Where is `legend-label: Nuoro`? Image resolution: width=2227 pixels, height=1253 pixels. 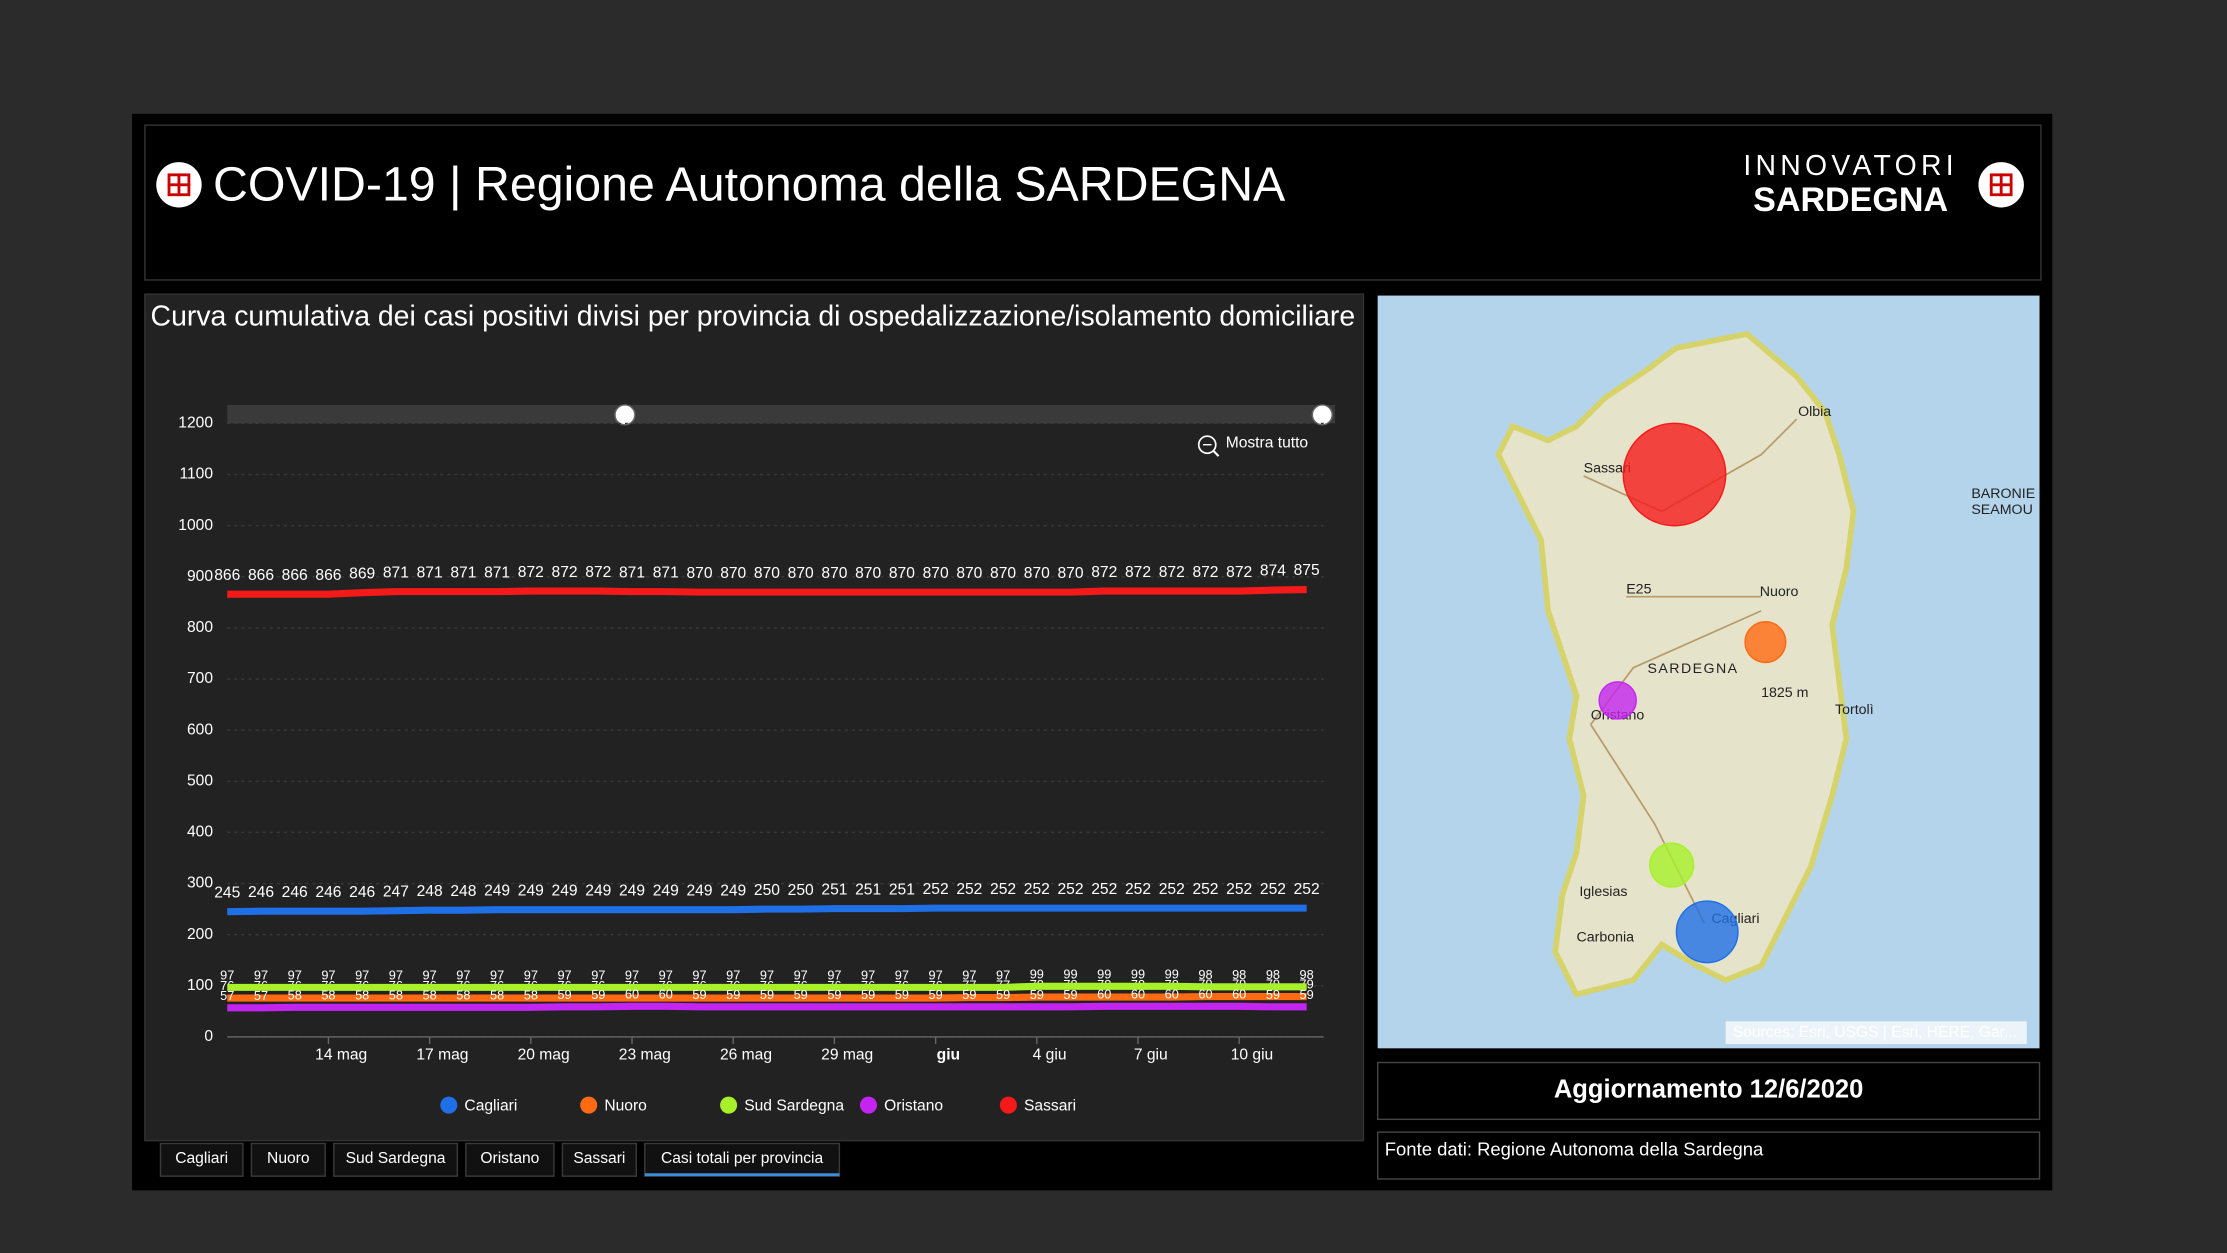 legend-label: Nuoro is located at coordinates (625, 1106).